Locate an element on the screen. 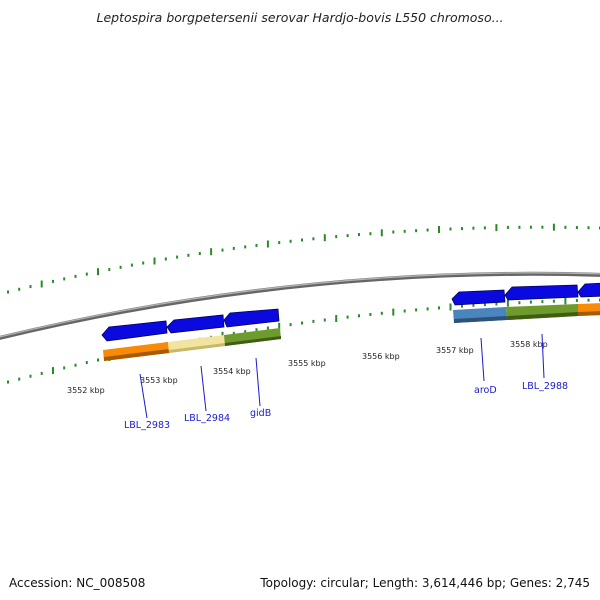 Image resolution: width=600 pixels, height=600 pixels. gene-leader-lines is located at coordinates (342, 376).